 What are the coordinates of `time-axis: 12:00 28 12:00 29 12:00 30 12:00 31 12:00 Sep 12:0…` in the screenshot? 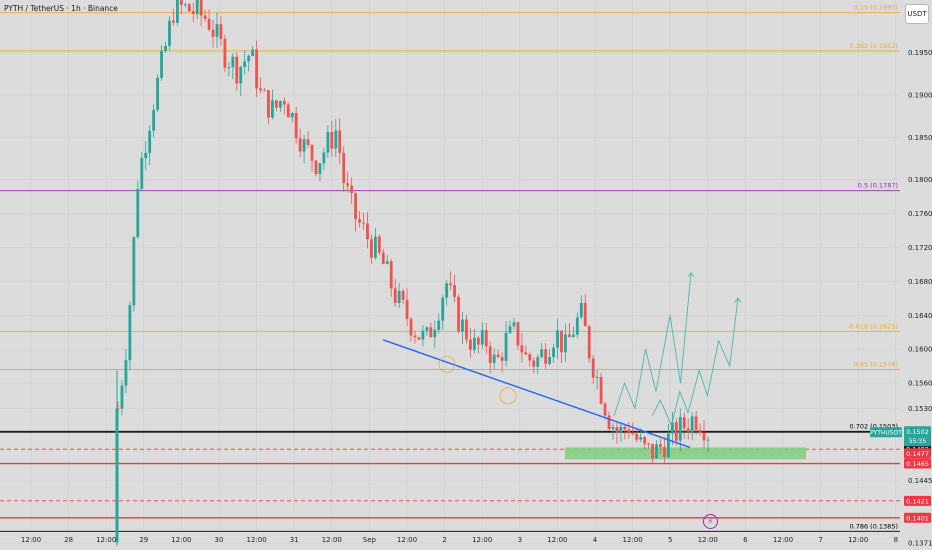 It's located at (459, 540).